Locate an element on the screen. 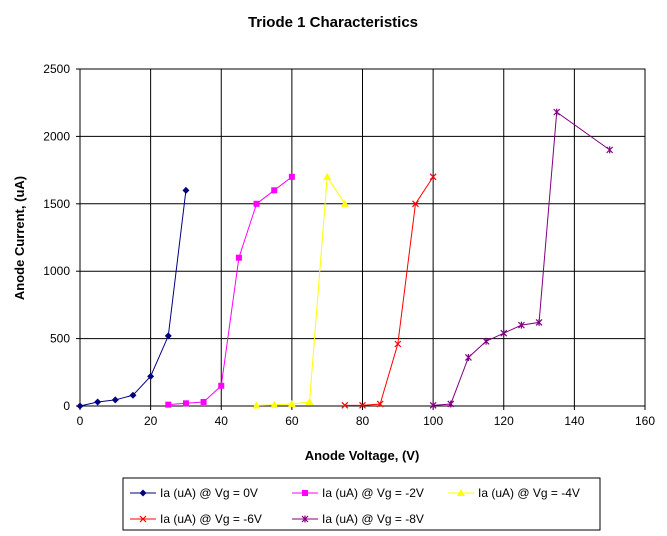  legend-label: Ia (uA) @ Vg = -6V is located at coordinates (211, 519).